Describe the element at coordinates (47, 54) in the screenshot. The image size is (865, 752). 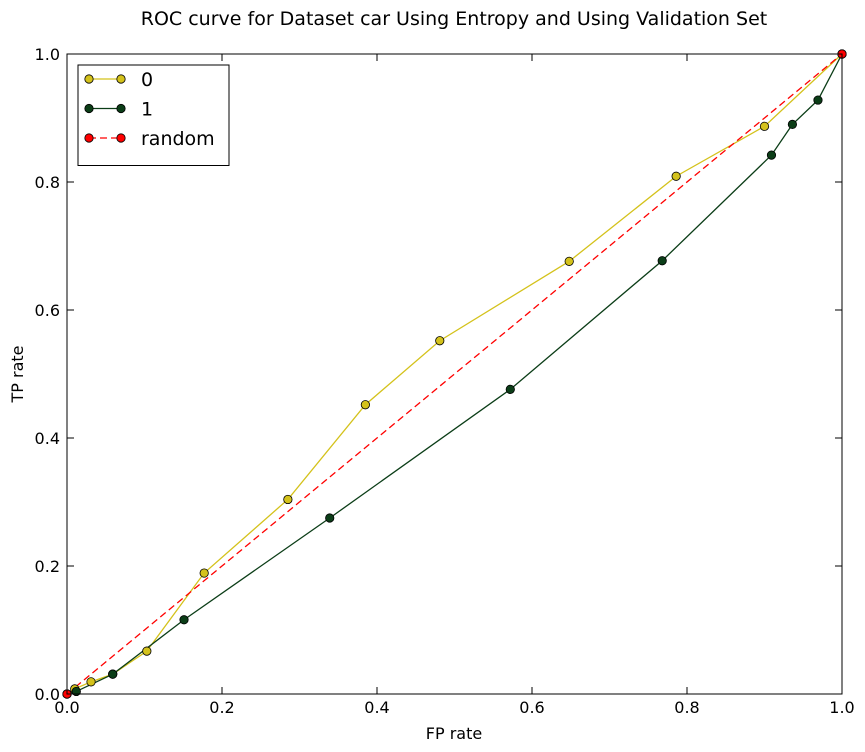
I see `y-tick-label: 1.0` at that location.